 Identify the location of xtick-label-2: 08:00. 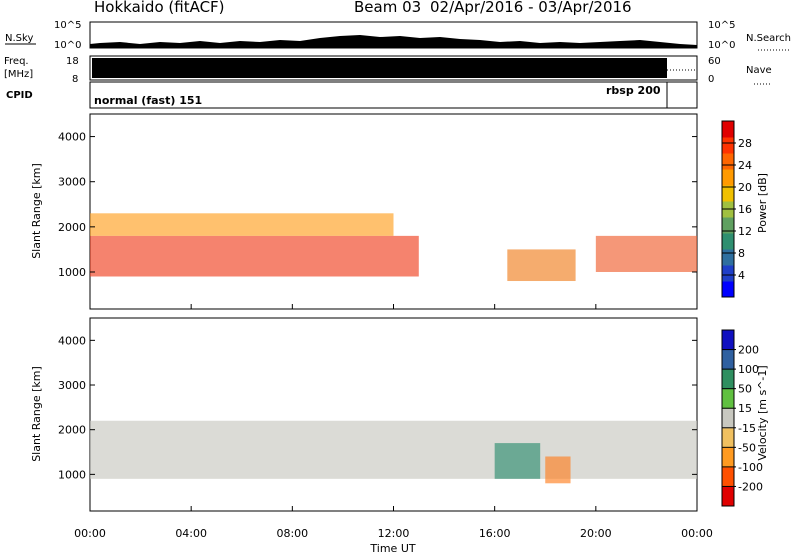
(292, 533).